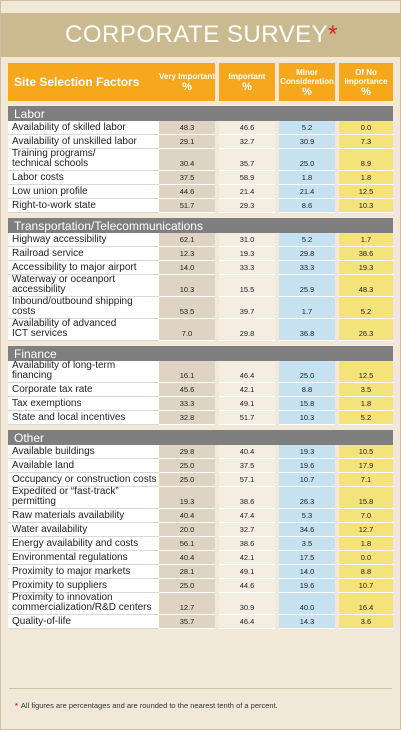 Image resolution: width=401 pixels, height=730 pixels. Describe the element at coordinates (187, 240) in the screenshot. I see `value-cell: 62.1` at that location.